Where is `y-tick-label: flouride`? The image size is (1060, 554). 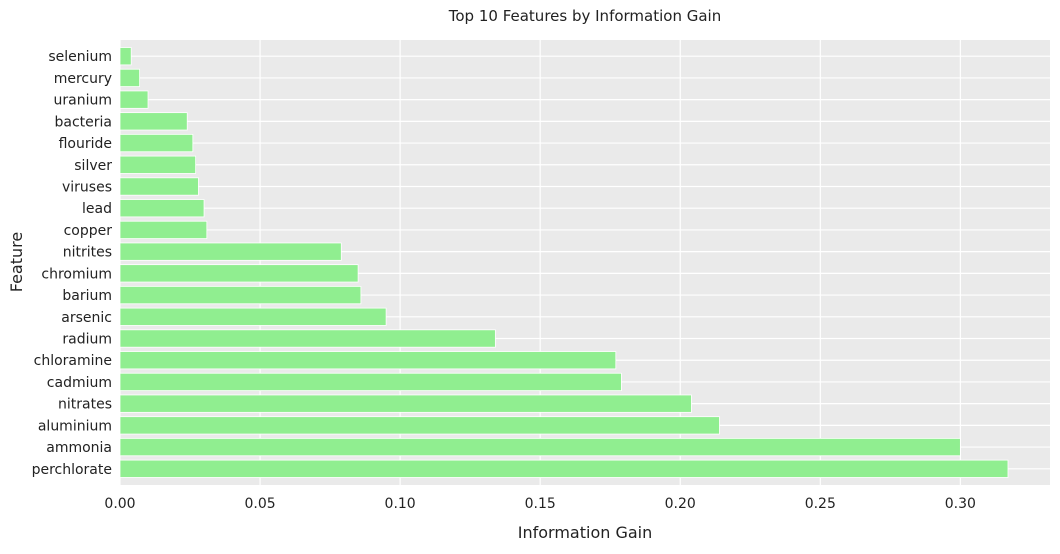 y-tick-label: flouride is located at coordinates (85, 144).